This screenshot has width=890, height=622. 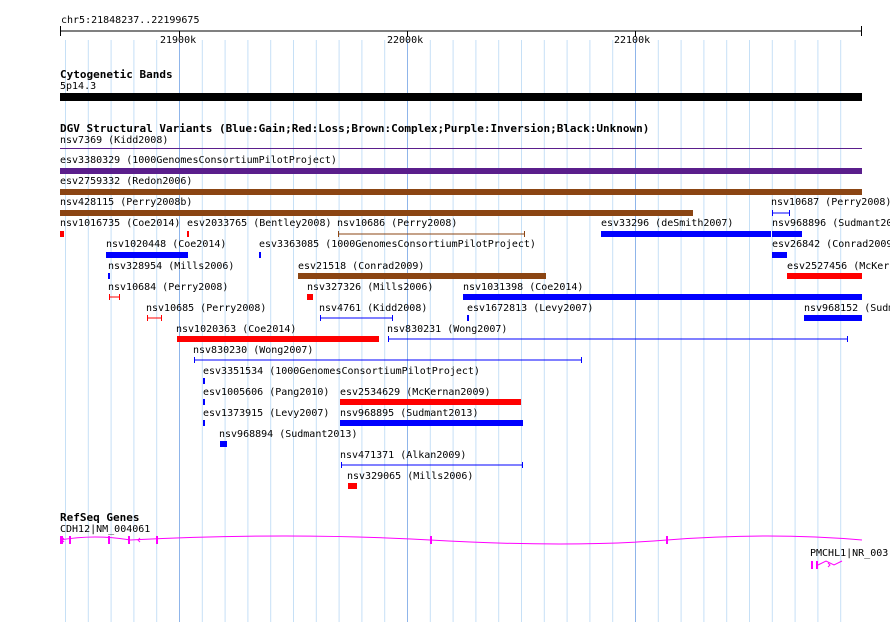 What do you see at coordinates (461, 97) in the screenshot?
I see `cytoband-bar` at bounding box center [461, 97].